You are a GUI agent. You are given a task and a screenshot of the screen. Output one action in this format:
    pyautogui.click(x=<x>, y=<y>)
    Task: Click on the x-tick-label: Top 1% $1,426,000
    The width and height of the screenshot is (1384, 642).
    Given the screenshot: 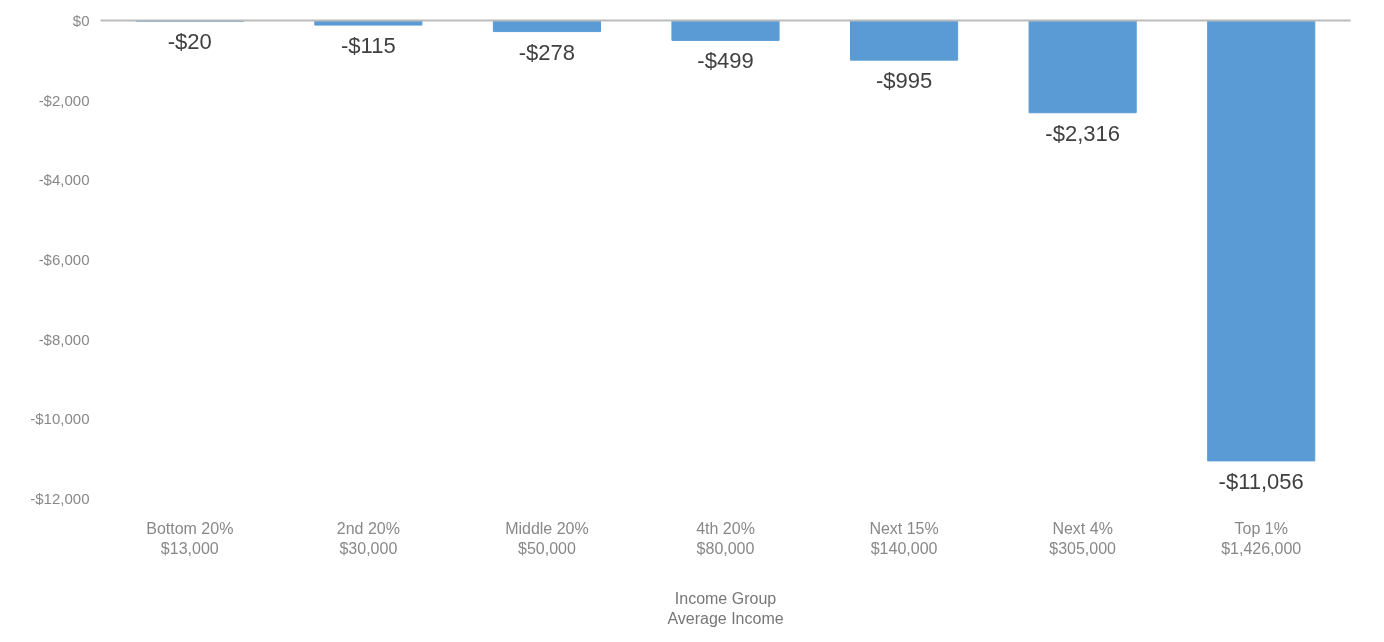 What is the action you would take?
    pyautogui.click(x=1261, y=538)
    